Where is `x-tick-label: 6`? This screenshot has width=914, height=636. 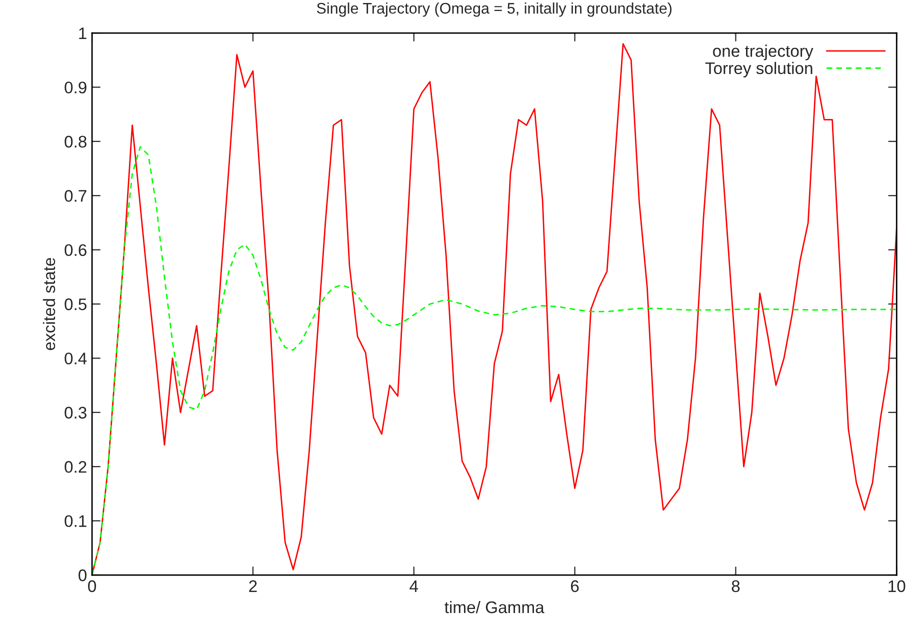 x-tick-label: 6 is located at coordinates (575, 586).